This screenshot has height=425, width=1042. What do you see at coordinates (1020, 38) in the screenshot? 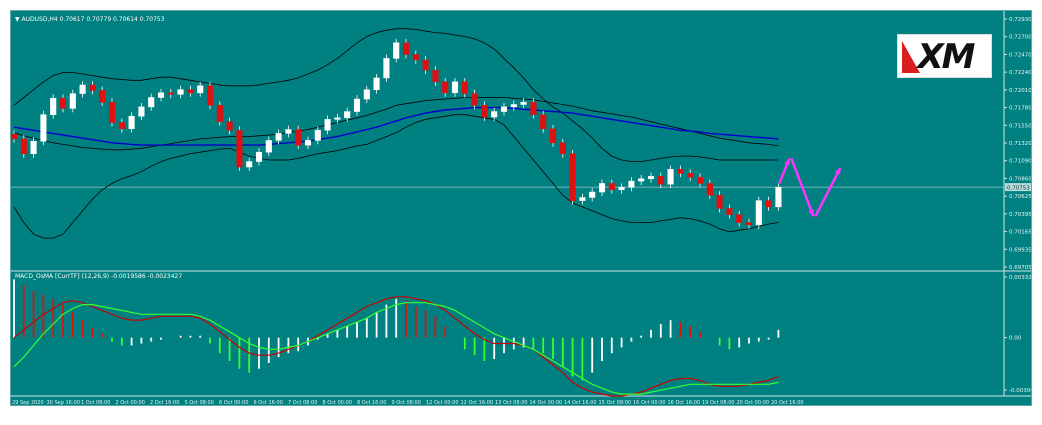
I see `price-tick-label: 0.72700` at bounding box center [1020, 38].